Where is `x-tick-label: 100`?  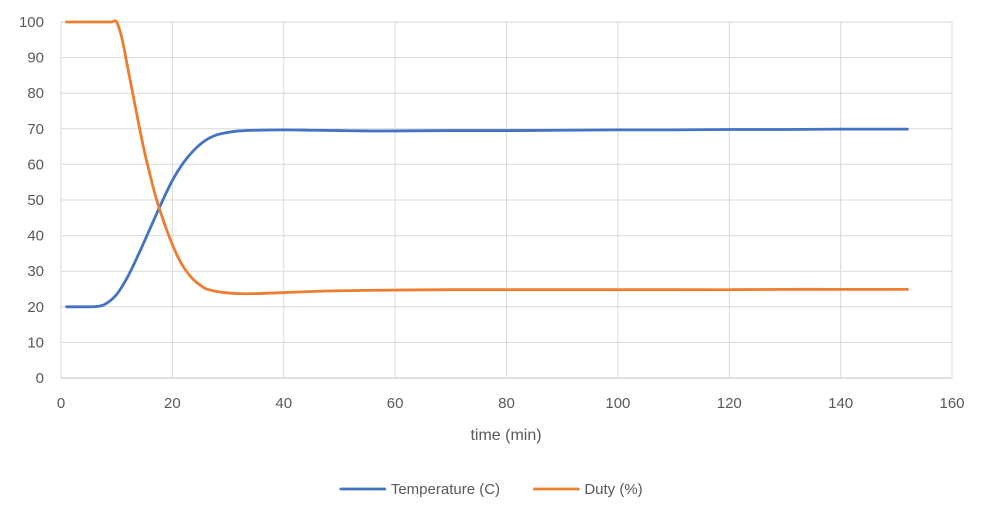
x-tick-label: 100 is located at coordinates (617, 403).